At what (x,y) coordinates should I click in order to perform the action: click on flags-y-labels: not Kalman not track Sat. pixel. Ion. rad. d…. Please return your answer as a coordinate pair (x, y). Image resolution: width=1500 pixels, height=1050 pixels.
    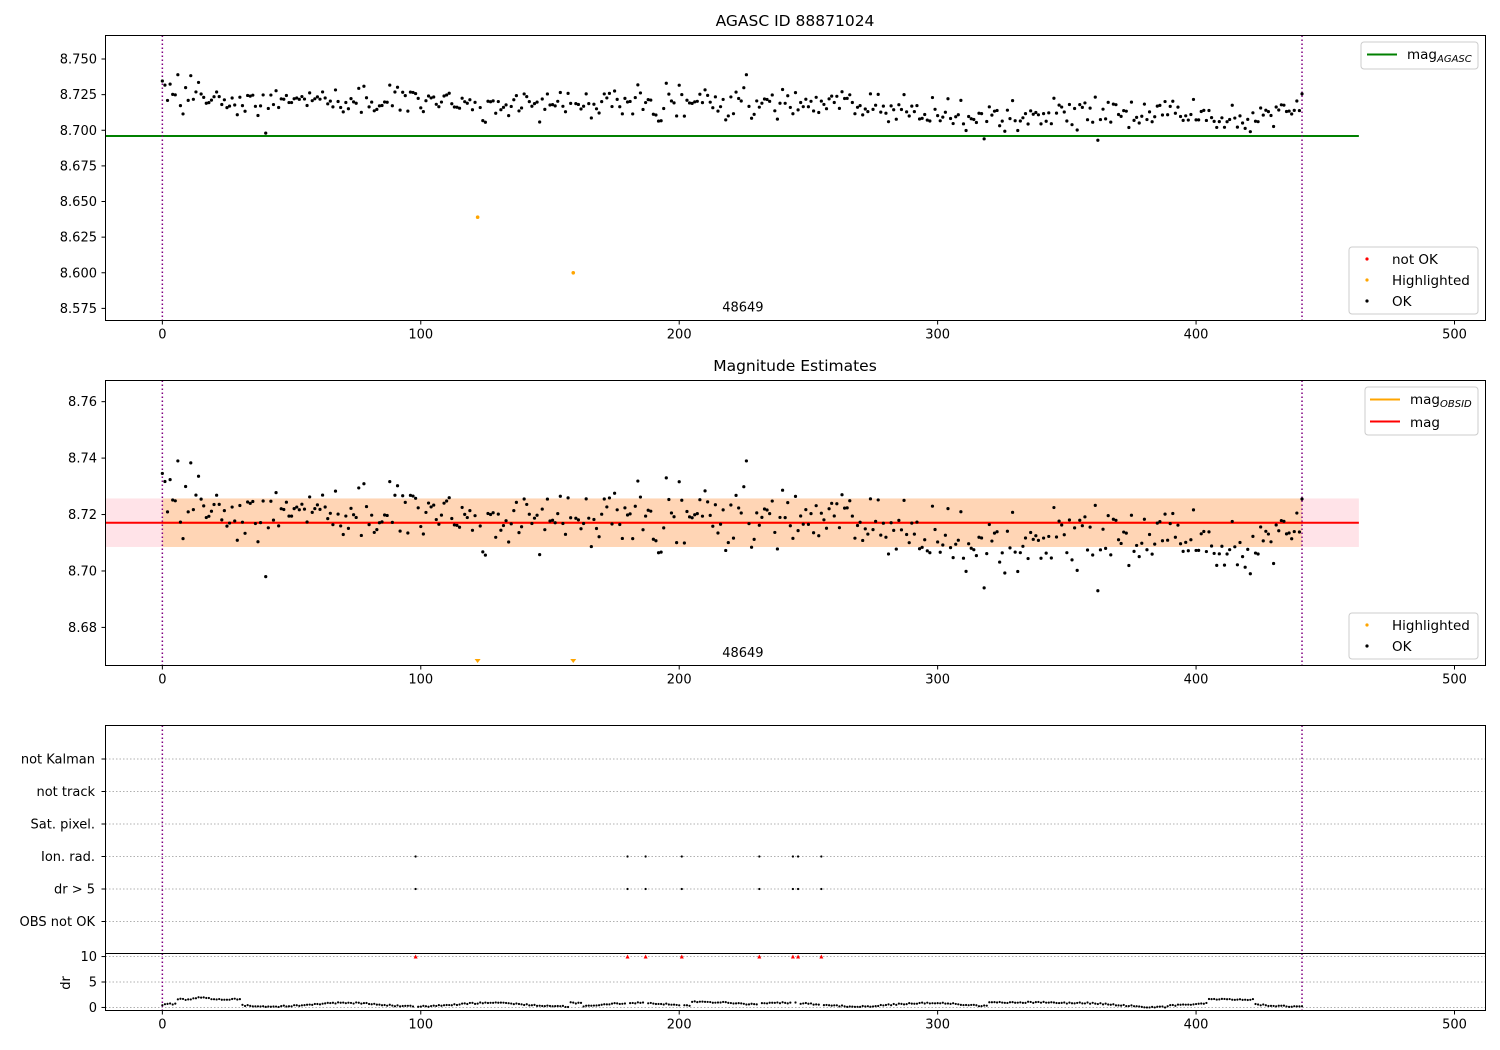
    Looking at the image, I should click on (63, 841).